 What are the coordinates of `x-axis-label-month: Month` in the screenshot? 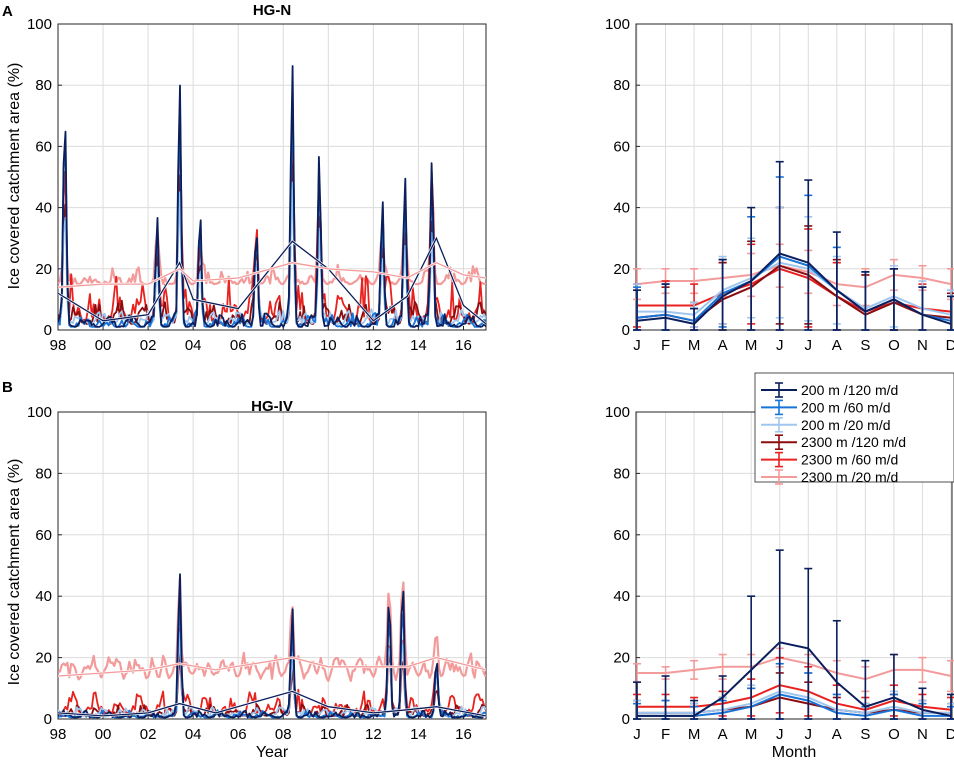 It's located at (794, 752).